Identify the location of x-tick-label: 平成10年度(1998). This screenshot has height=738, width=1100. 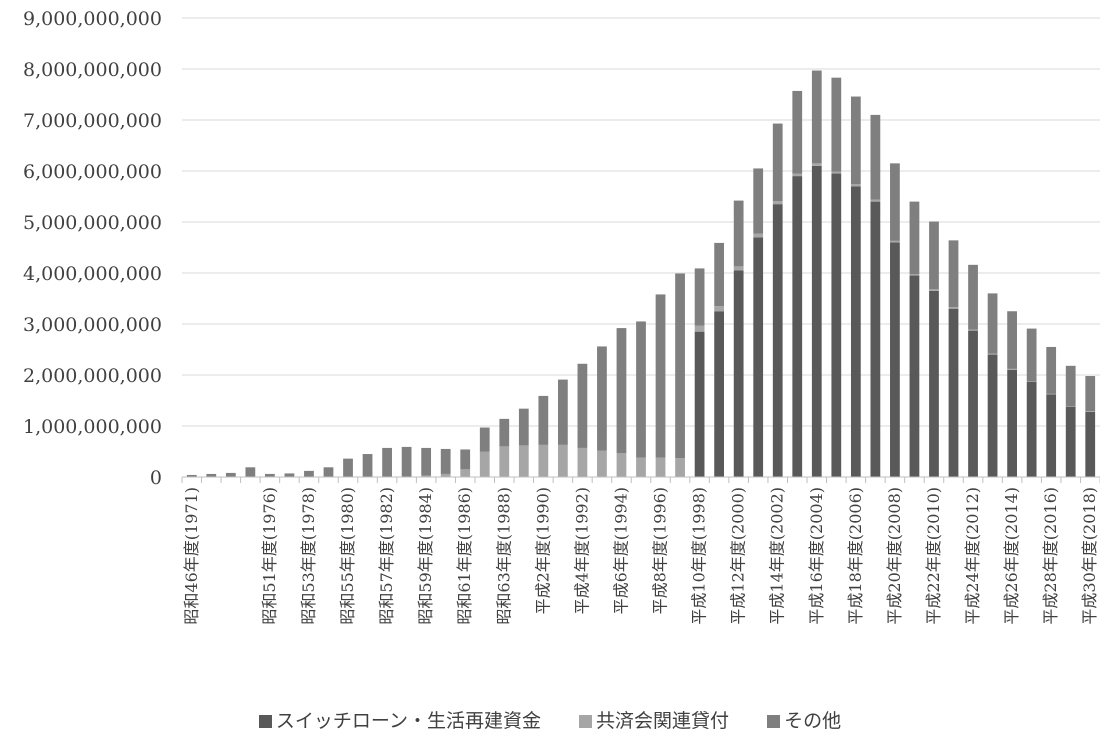
(699, 556).